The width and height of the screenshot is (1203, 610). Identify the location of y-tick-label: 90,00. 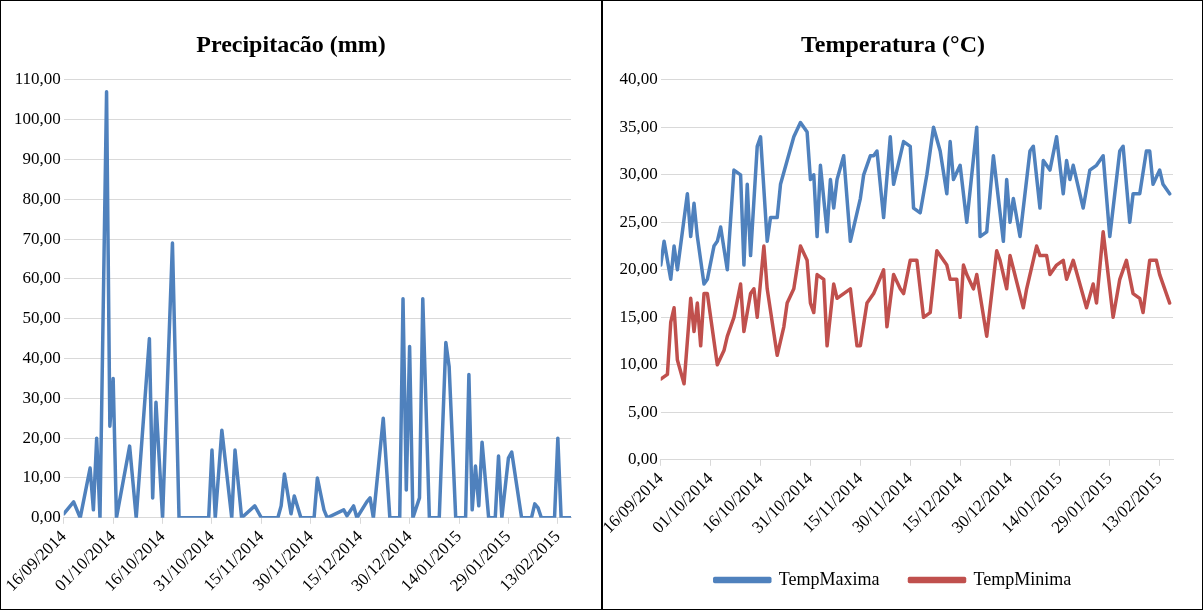
(41, 158).